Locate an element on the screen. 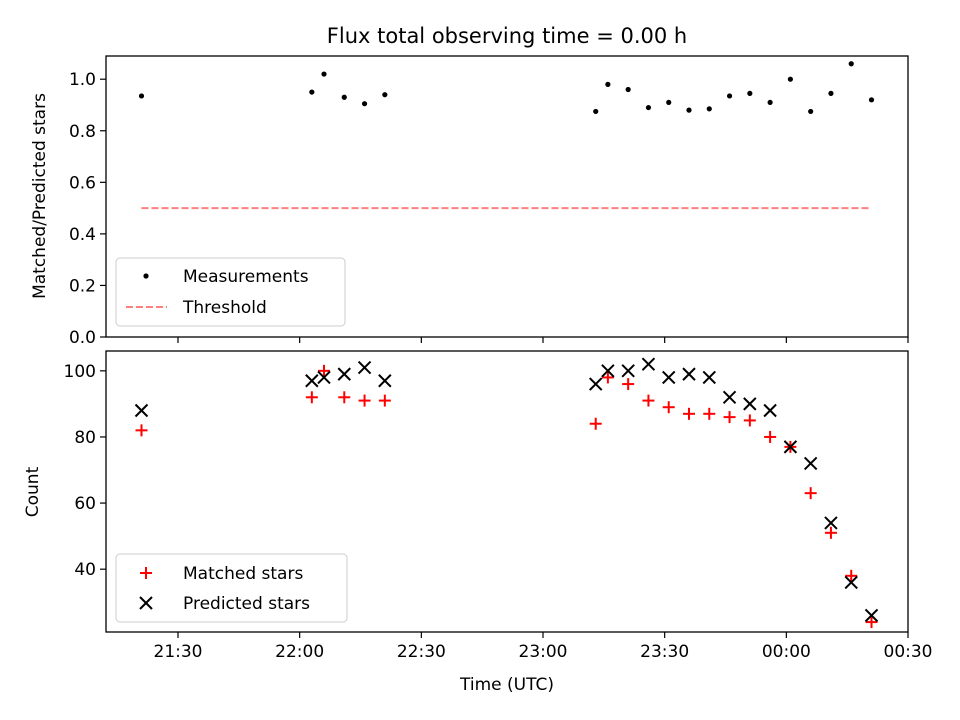 The image size is (960, 720). x-tick-label: 23:30 is located at coordinates (664, 652).